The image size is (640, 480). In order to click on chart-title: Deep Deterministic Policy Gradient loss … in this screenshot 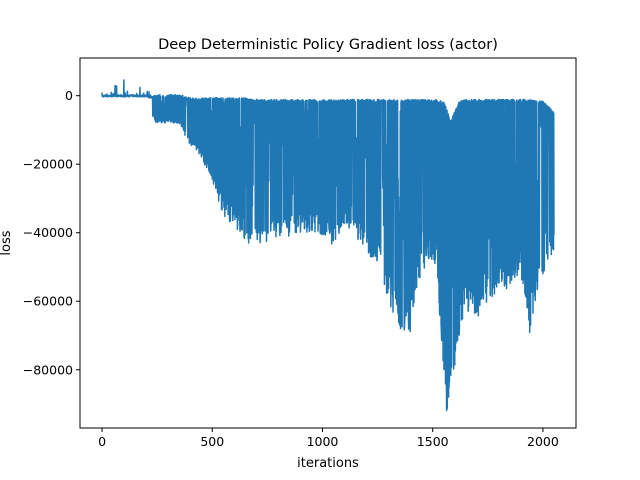, I will do `click(328, 45)`.